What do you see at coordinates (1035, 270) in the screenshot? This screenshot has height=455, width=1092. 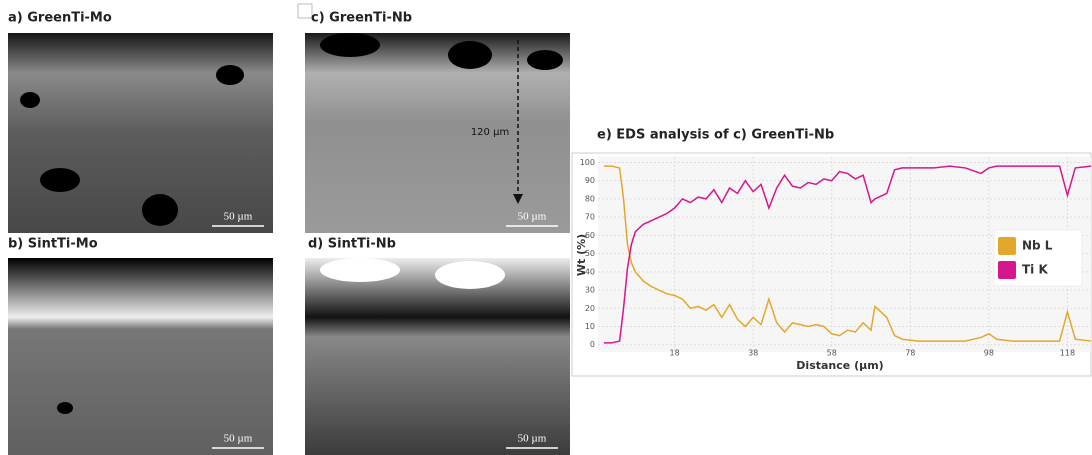 I see `legend-label: Ti K` at bounding box center [1035, 270].